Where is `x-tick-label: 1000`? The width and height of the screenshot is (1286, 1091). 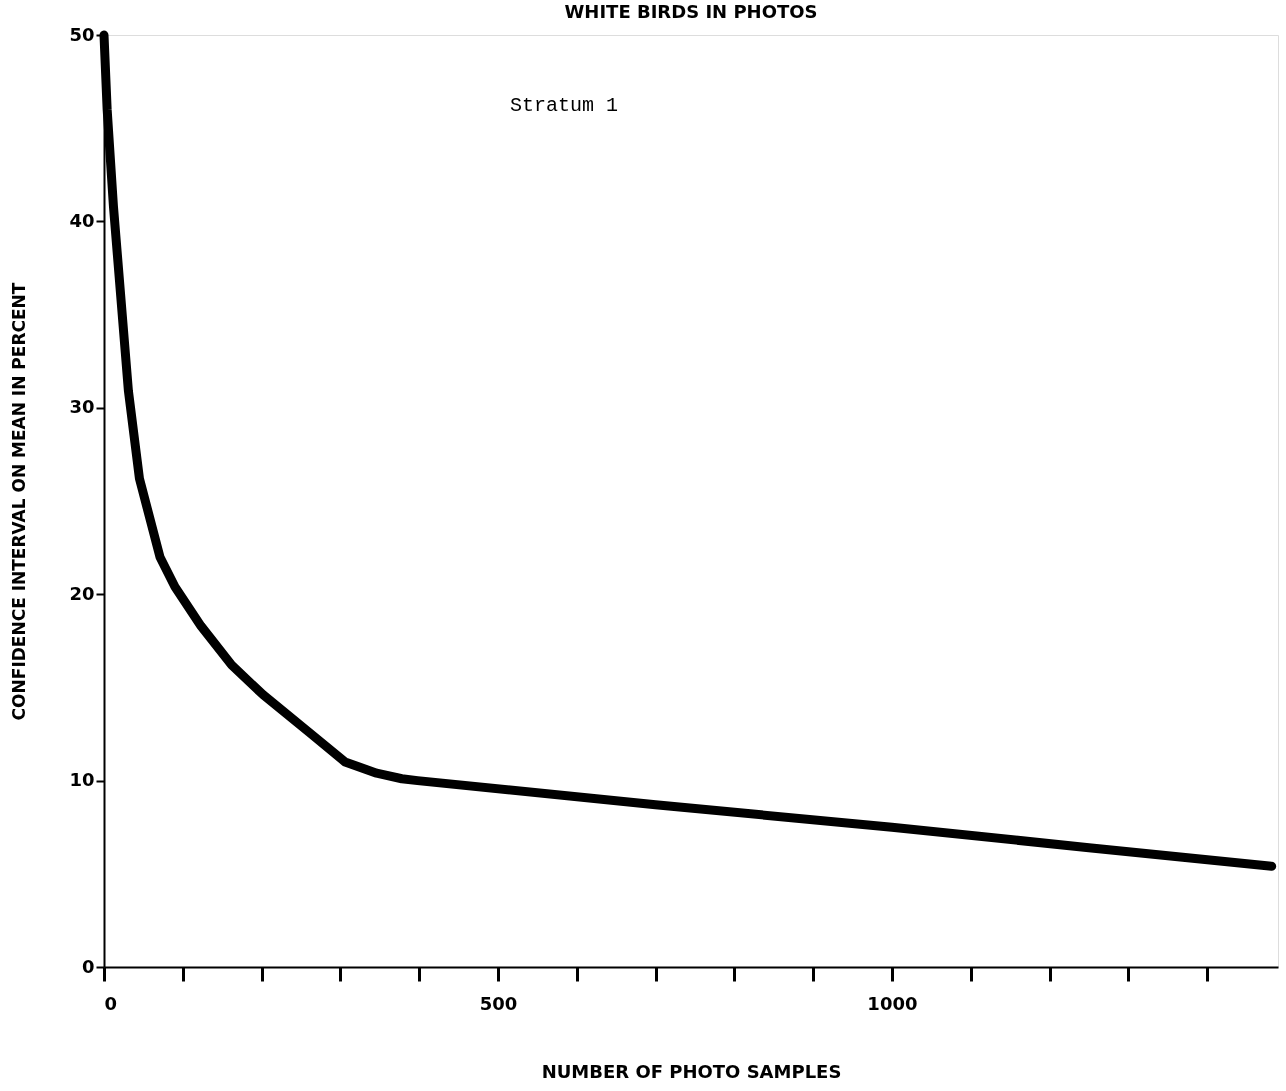
x-tick-label: 1000 is located at coordinates (892, 1003).